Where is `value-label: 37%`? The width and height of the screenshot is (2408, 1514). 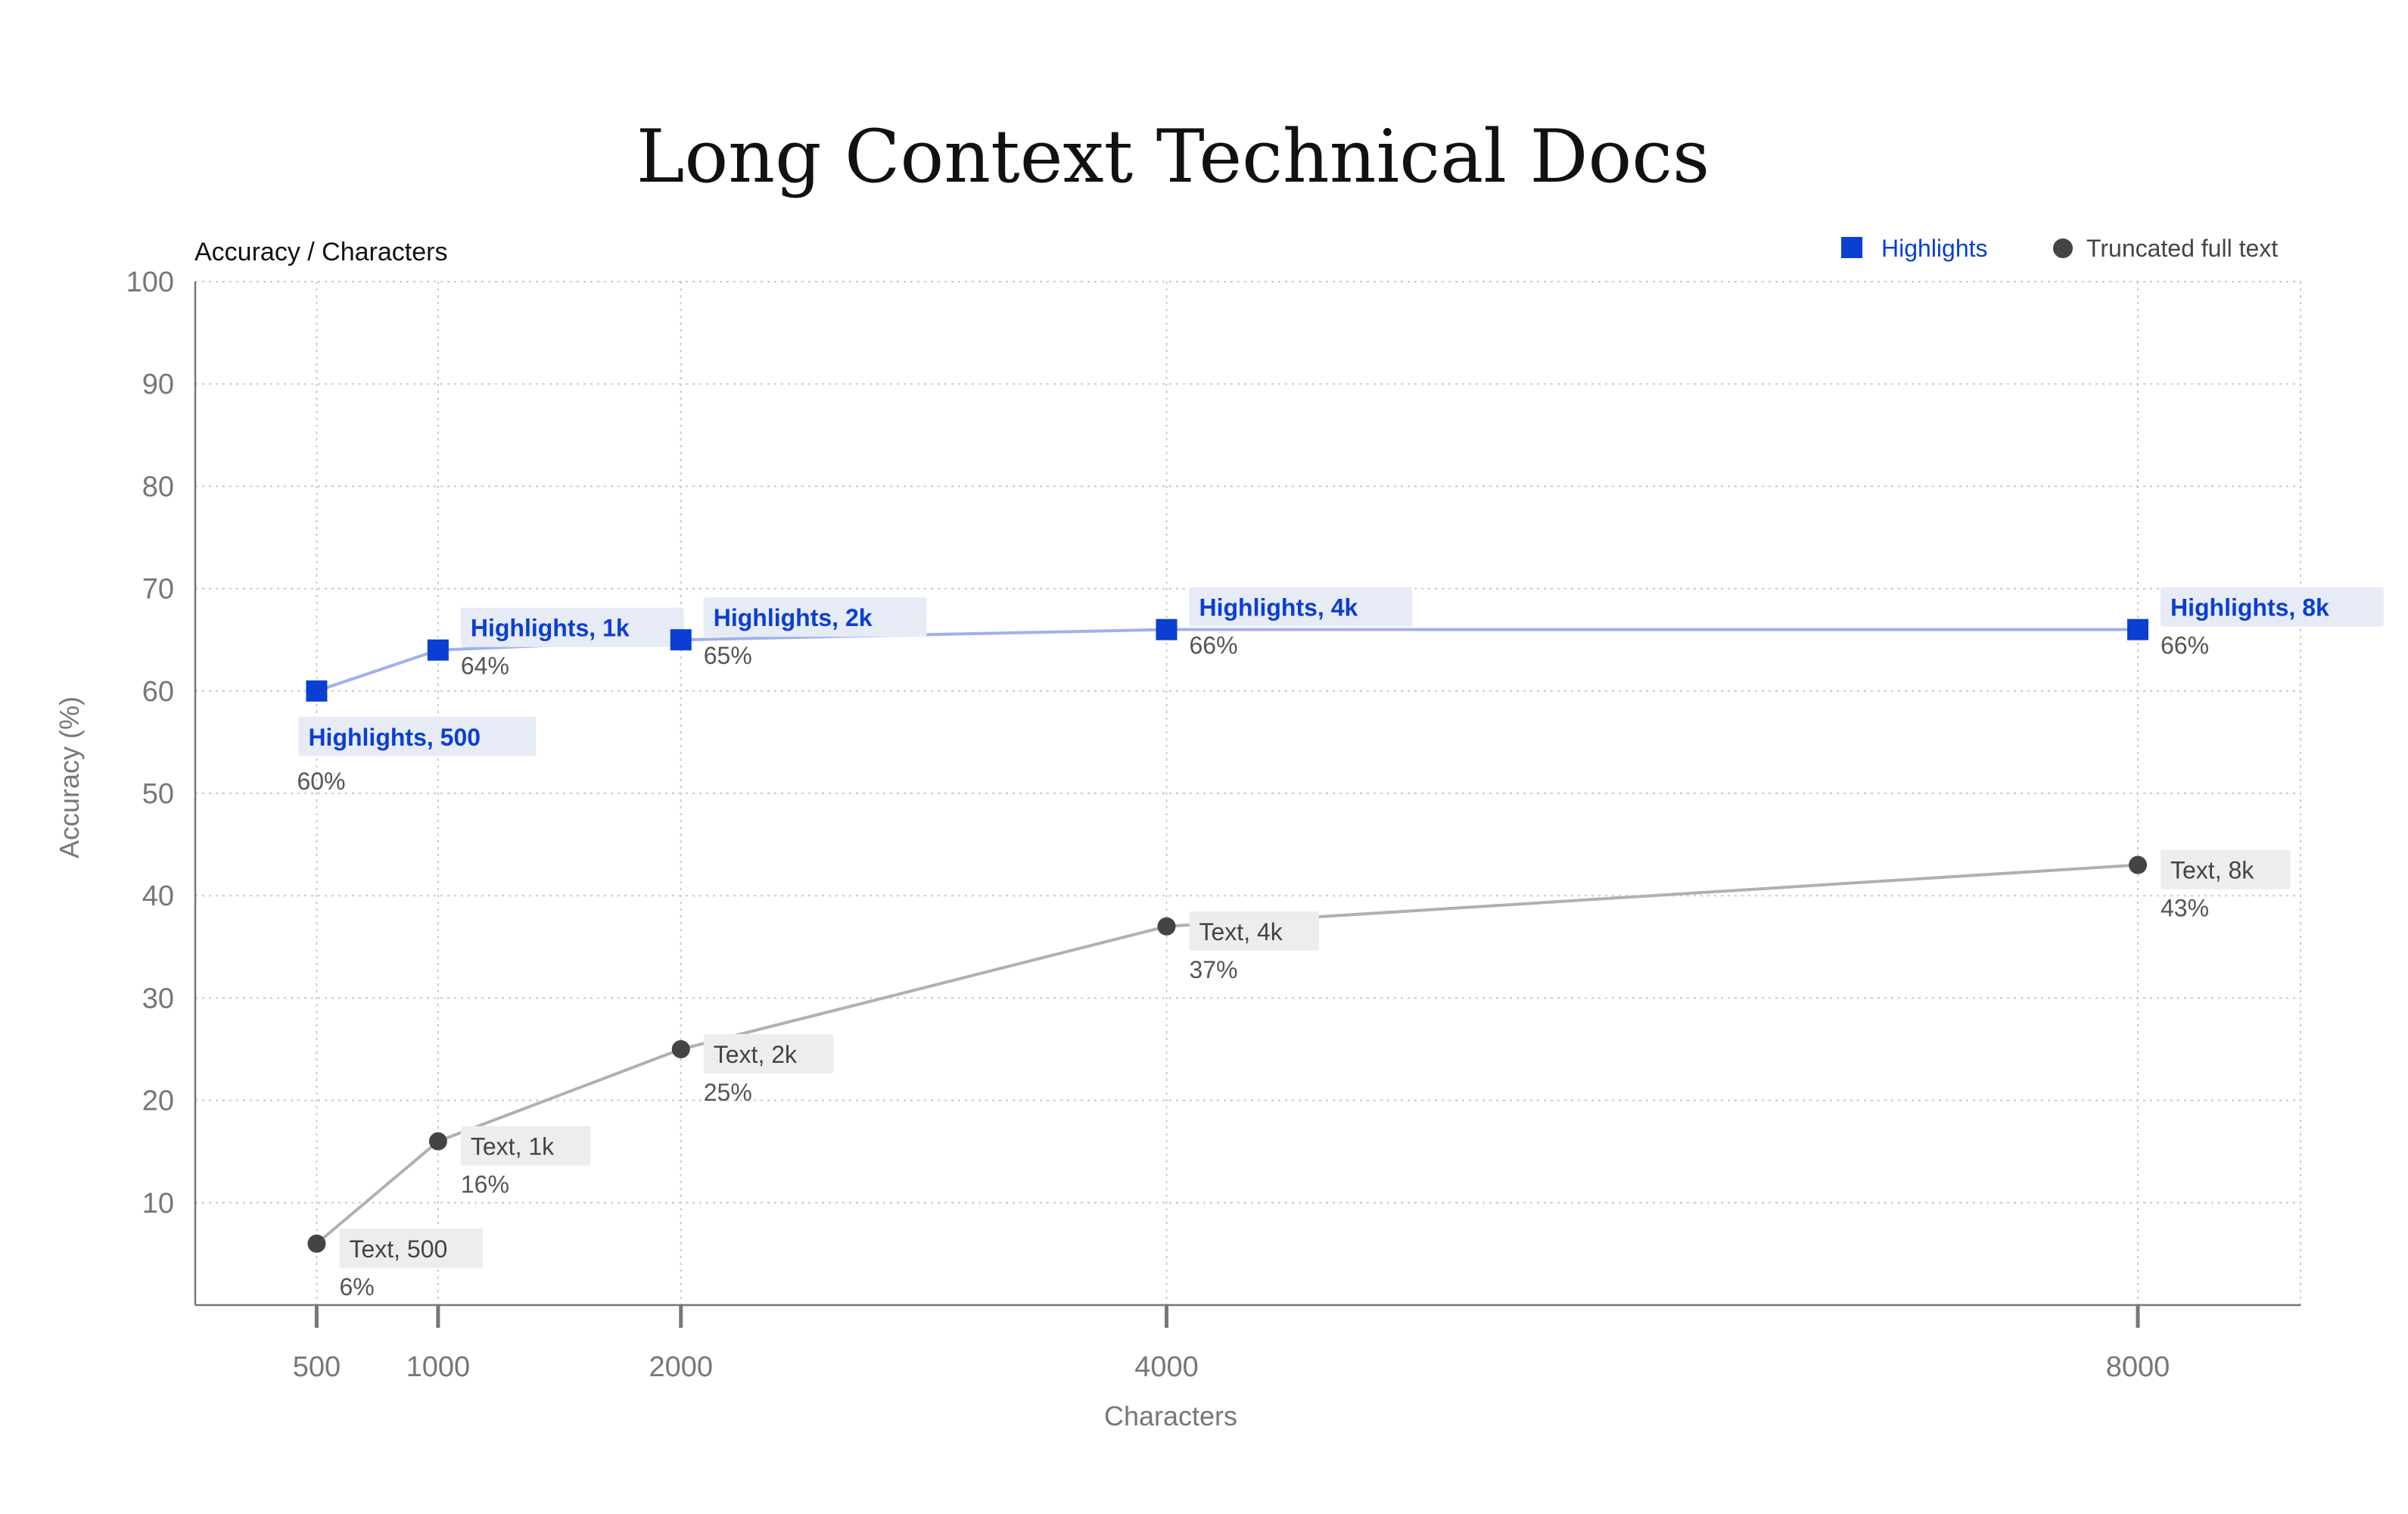
value-label: 37% is located at coordinates (1214, 970).